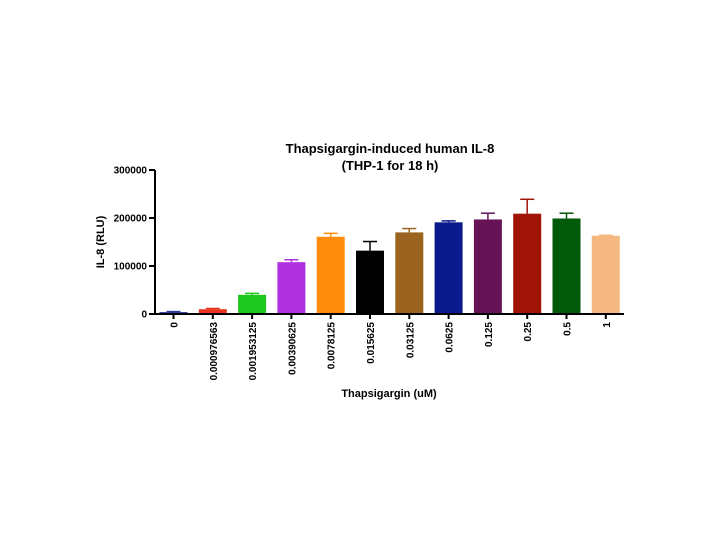 Image resolution: width=720 pixels, height=540 pixels. What do you see at coordinates (450, 337) in the screenshot?
I see `x-tick-label-0.0625: 0.0625` at bounding box center [450, 337].